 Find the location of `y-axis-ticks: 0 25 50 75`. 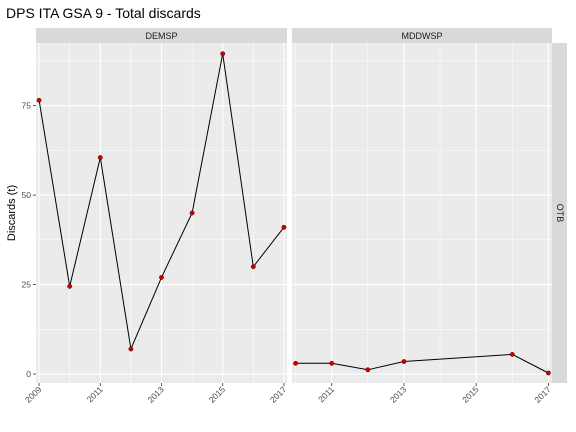

y-axis-ticks: 0 25 50 75 is located at coordinates (29, 240).